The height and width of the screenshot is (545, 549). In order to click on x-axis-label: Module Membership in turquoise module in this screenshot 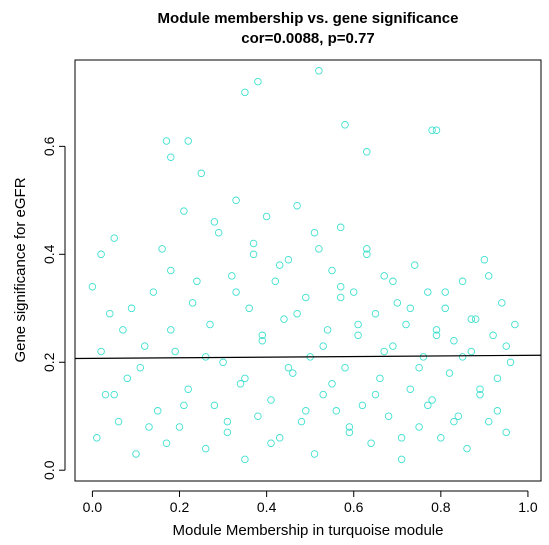, I will do `click(308, 530)`.